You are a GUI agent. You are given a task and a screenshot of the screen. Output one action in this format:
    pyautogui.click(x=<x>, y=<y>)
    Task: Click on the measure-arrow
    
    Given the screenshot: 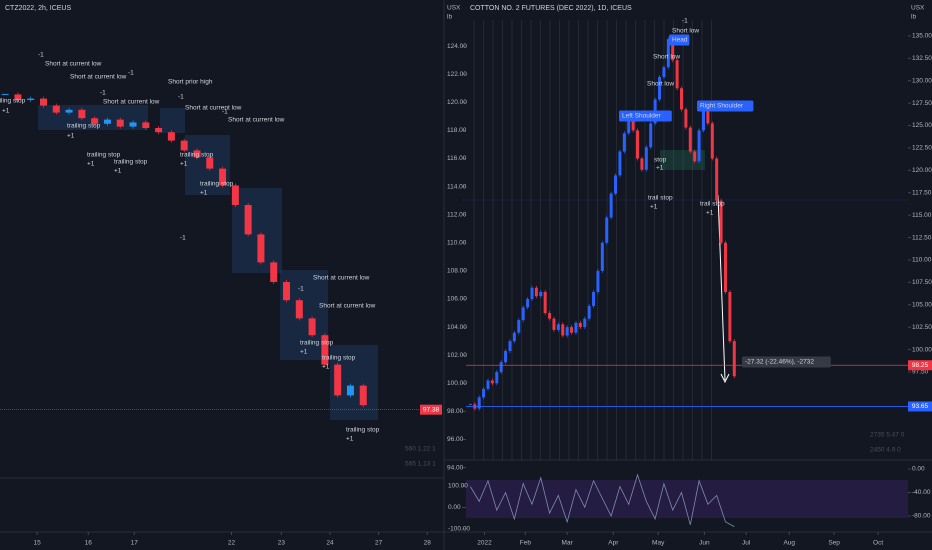 What is the action you would take?
    pyautogui.click(x=721, y=287)
    